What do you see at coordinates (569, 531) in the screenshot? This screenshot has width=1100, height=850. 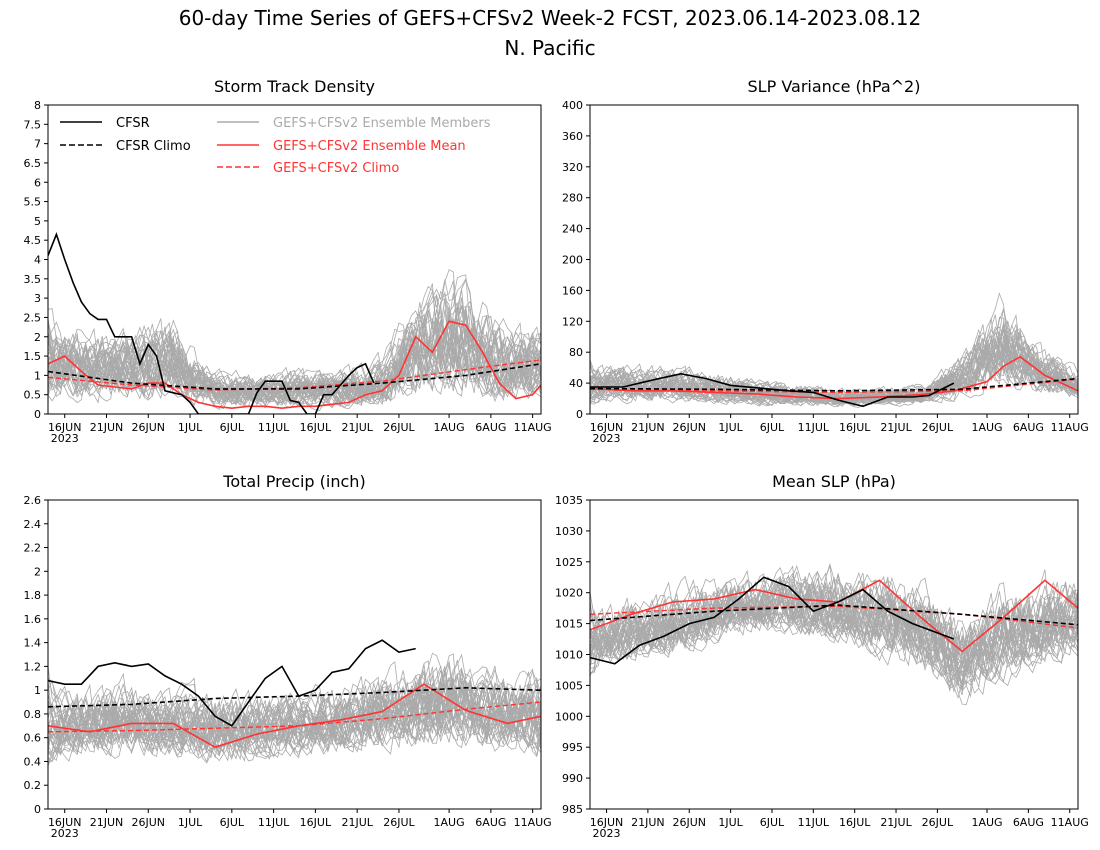 I see `y-tick-label: 1030` at bounding box center [569, 531].